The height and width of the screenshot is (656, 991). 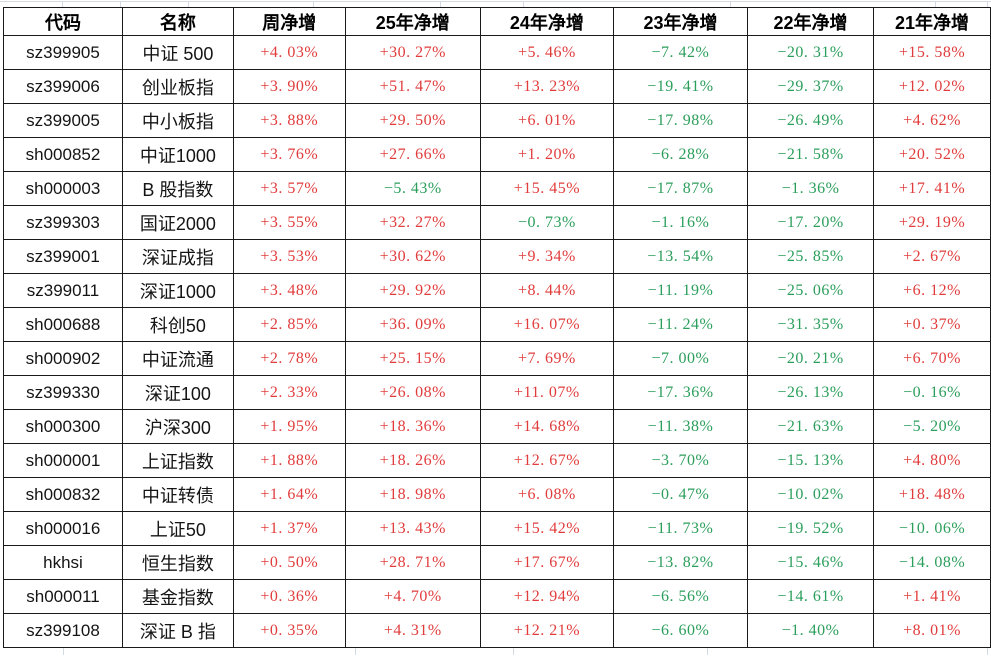 What do you see at coordinates (932, 460) in the screenshot?
I see `cell-value-y21: +4. 80%` at bounding box center [932, 460].